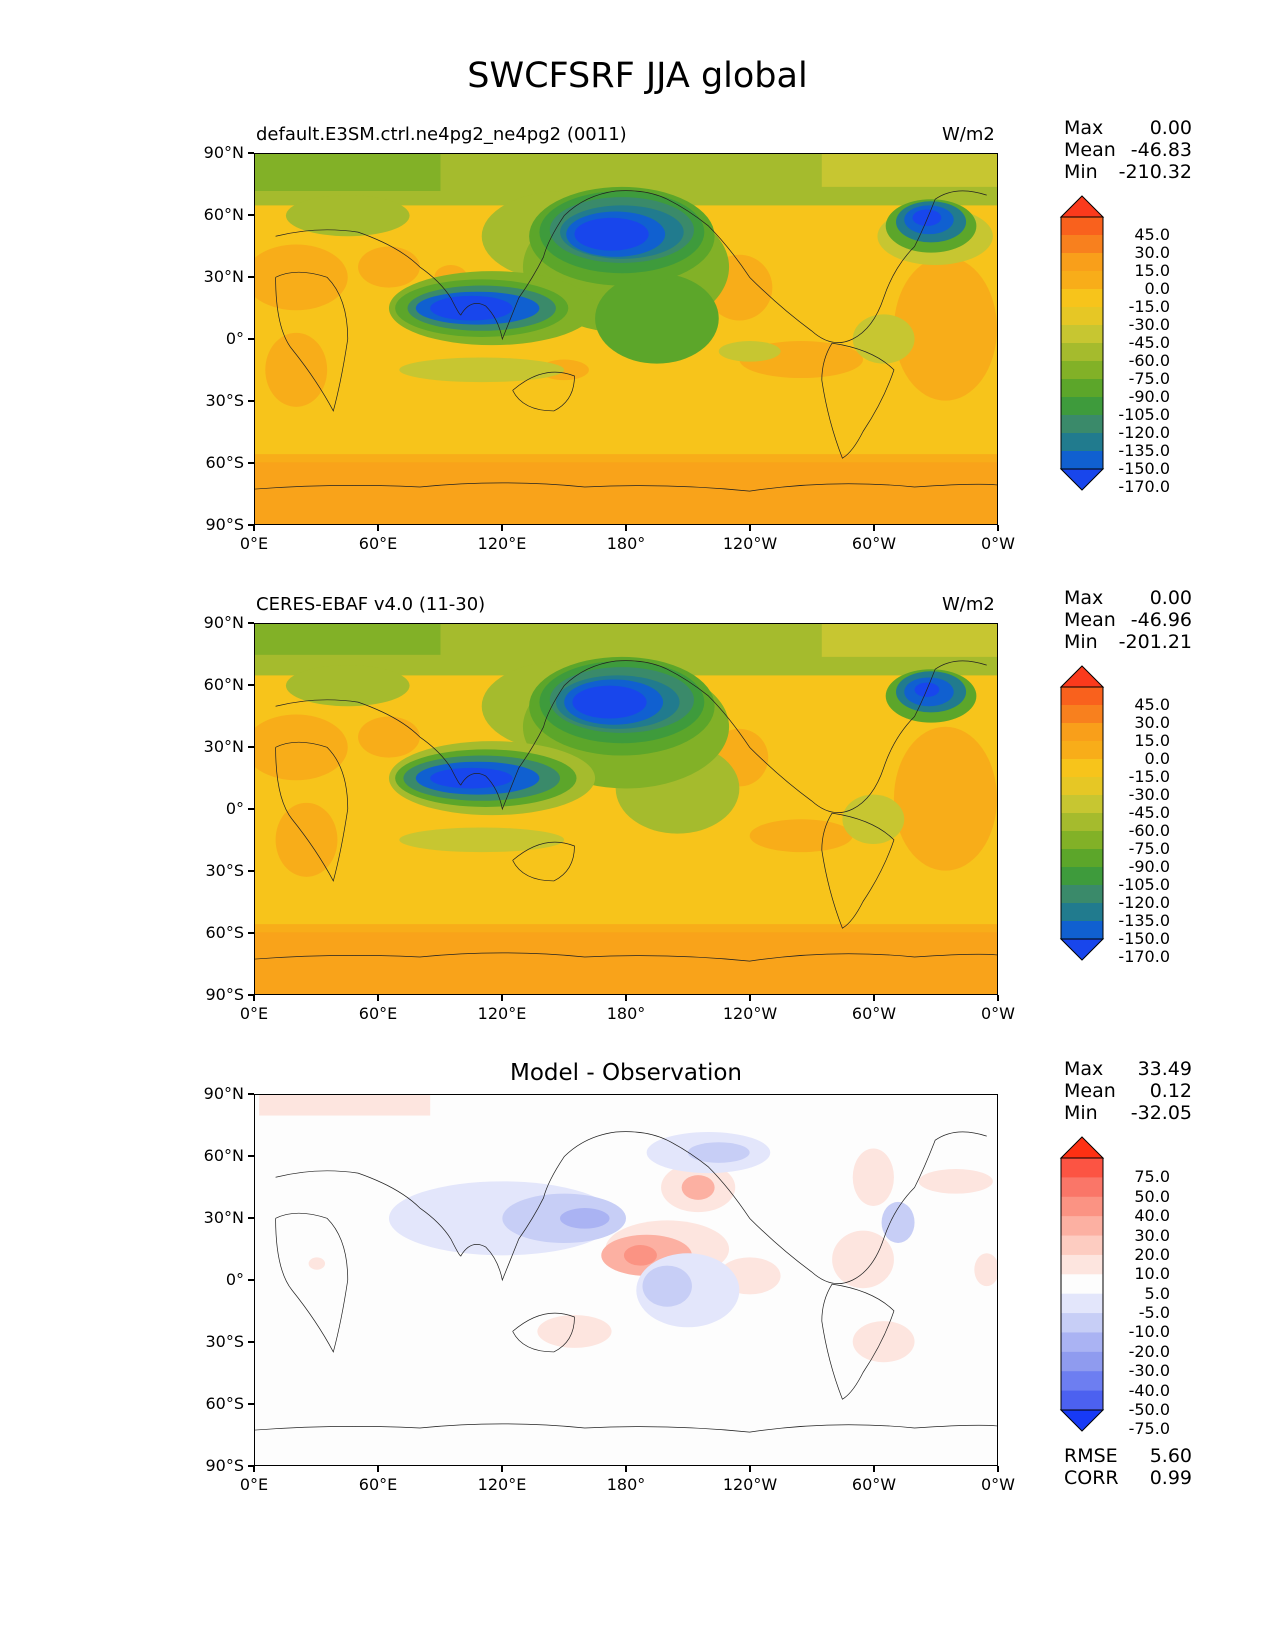 The image size is (1275, 1650). Describe the element at coordinates (224, 1403) in the screenshot. I see `y-tick-label: 60°S` at that location.